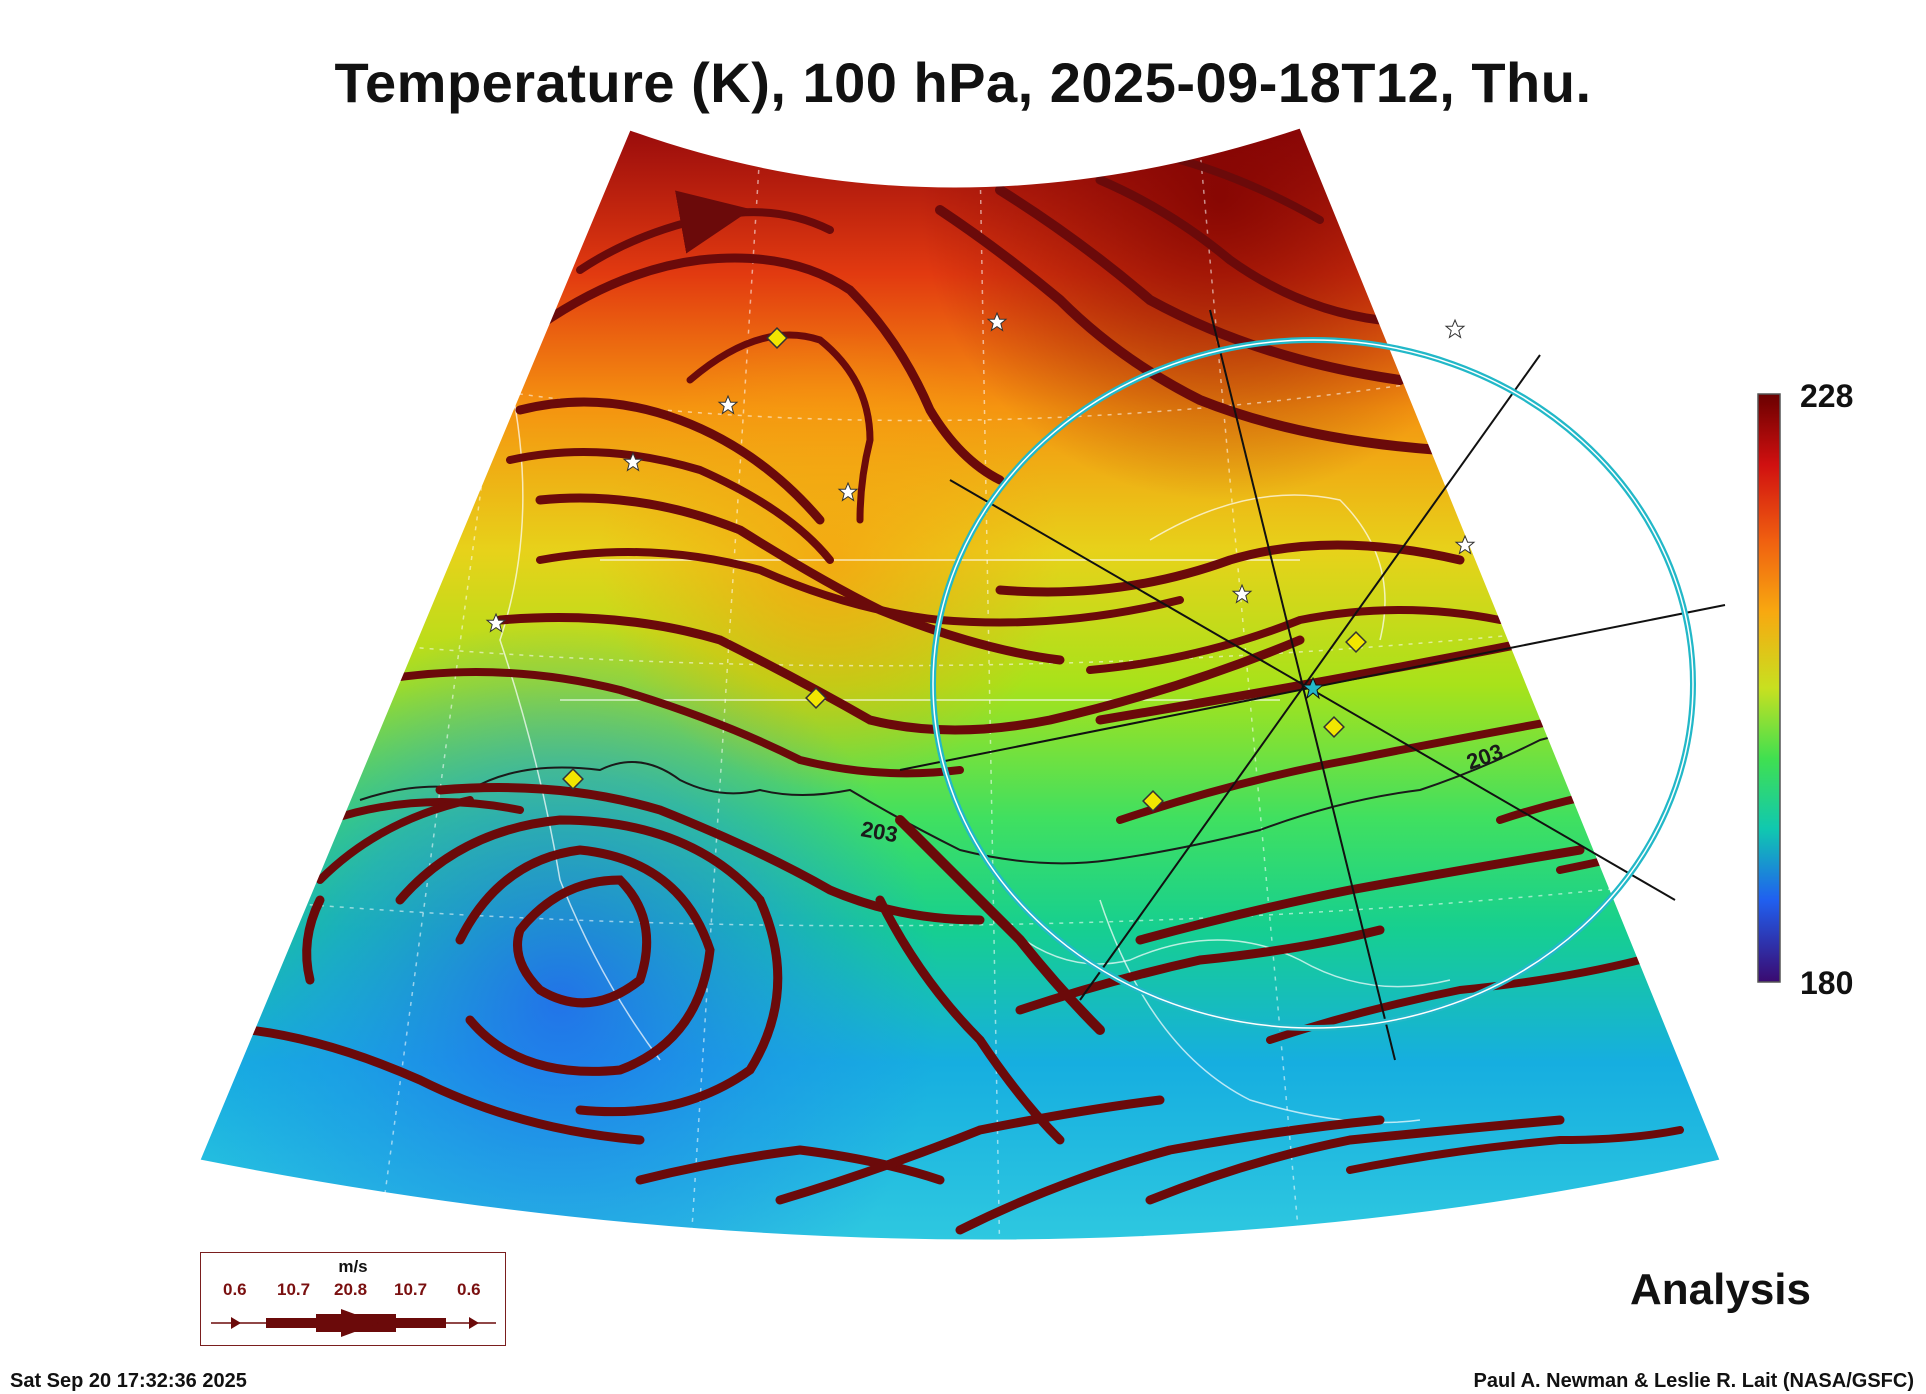 The height and width of the screenshot is (1394, 1926). Describe the element at coordinates (351, 1289) in the screenshot. I see `legend-value: 20.8` at that location.